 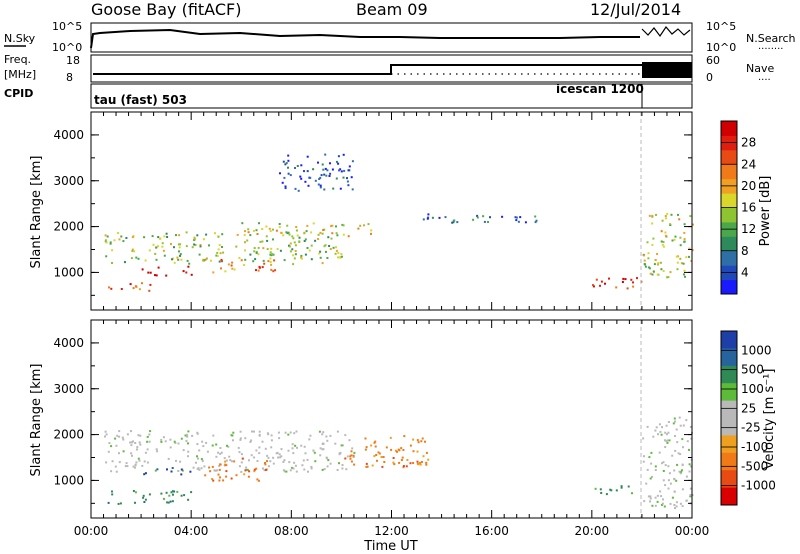 I want to click on power-colorbar-swatch, so click(x=729, y=200).